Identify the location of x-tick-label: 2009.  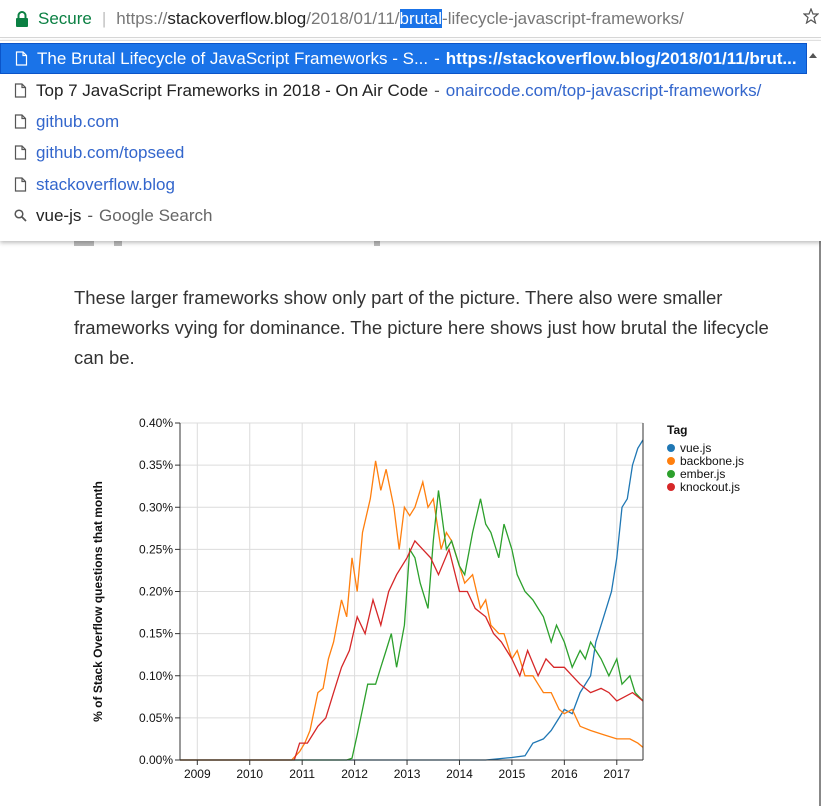
(197, 774).